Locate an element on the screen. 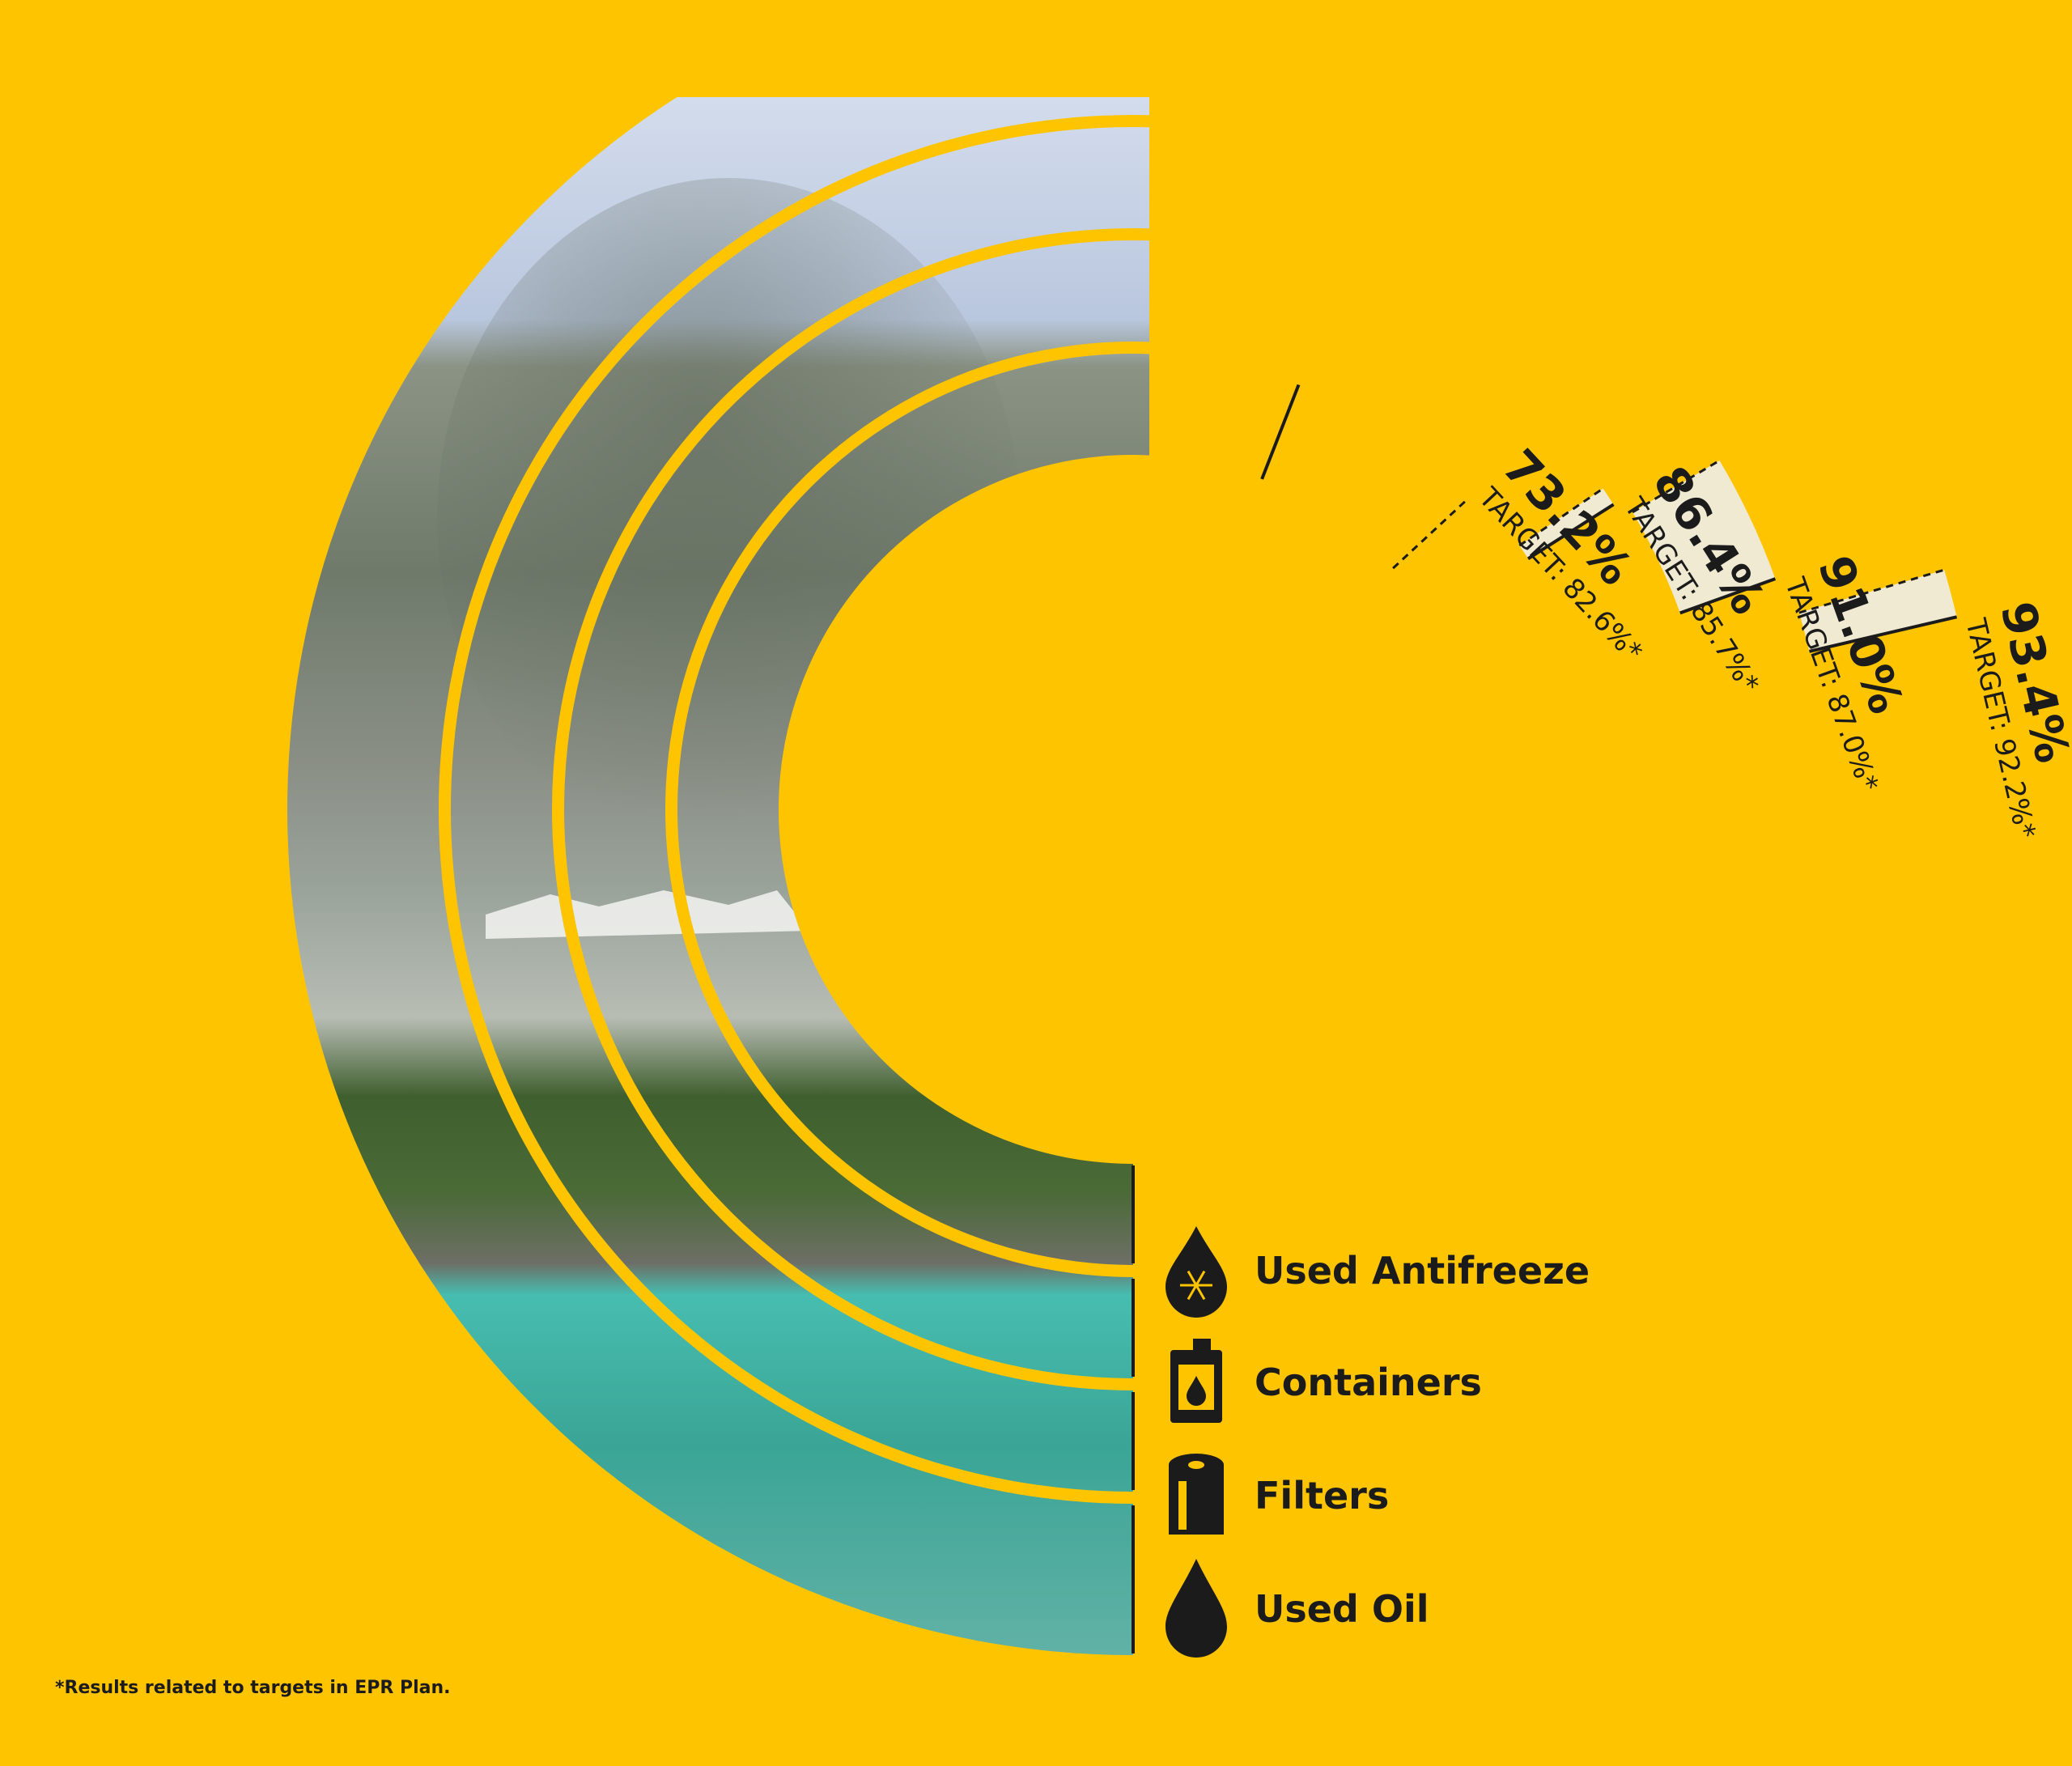  legend-item: Filters is located at coordinates (1279, 1494).